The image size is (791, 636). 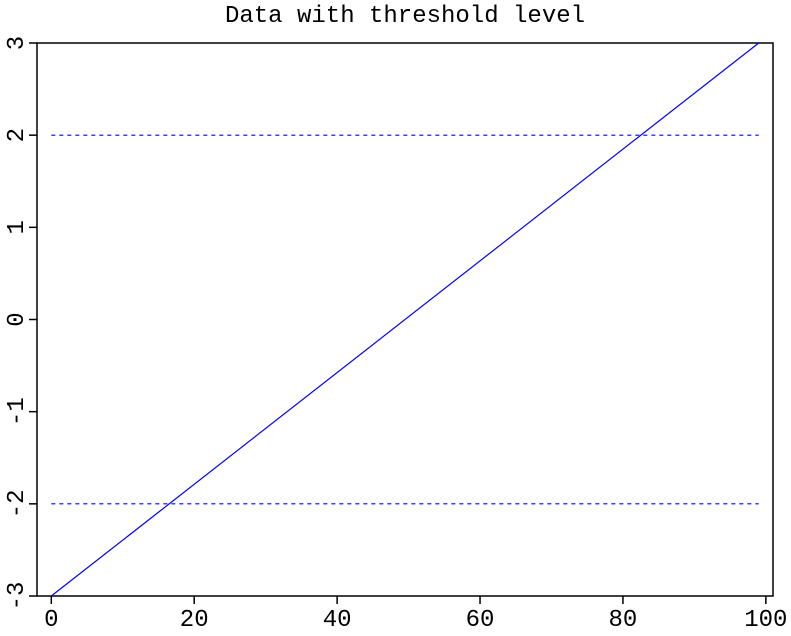 I want to click on y-tick-label: 2, so click(x=17, y=135).